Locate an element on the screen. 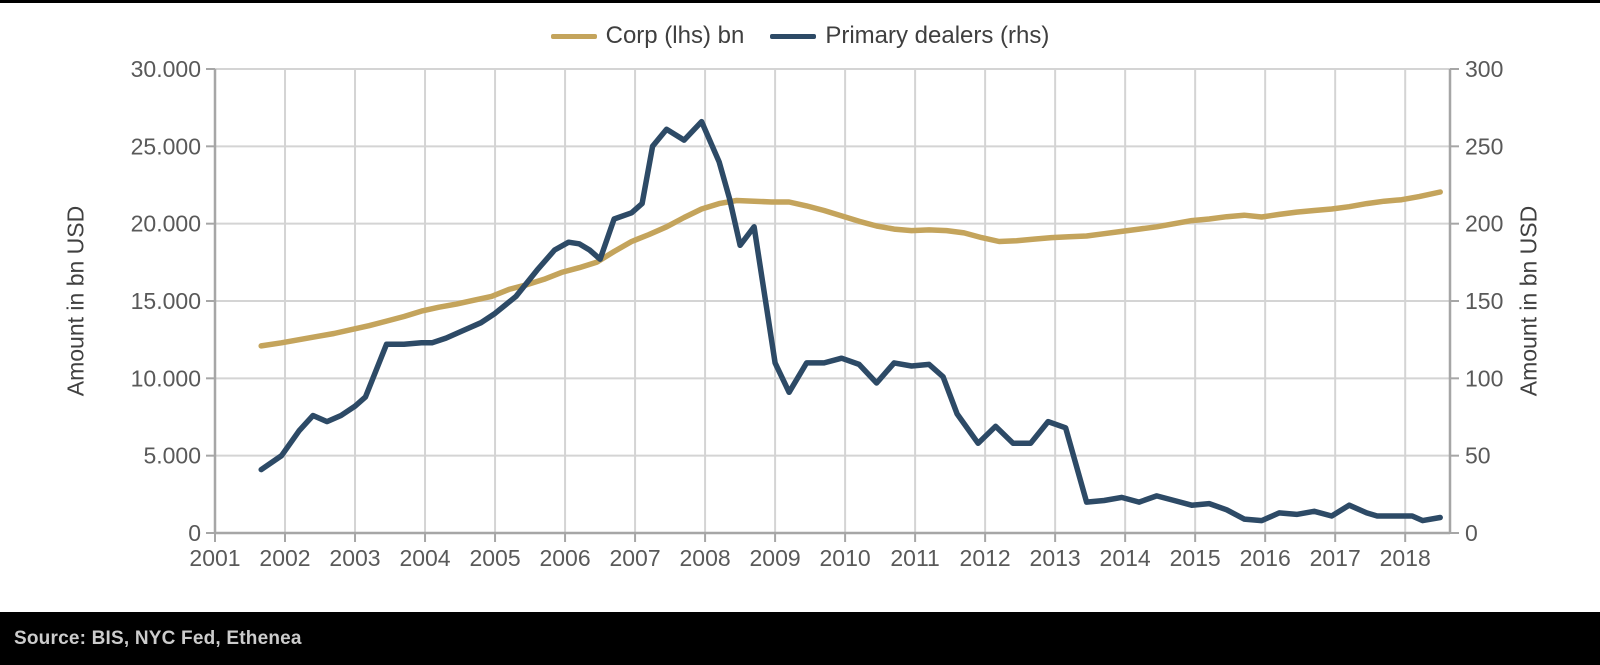 The width and height of the screenshot is (1600, 665). top-border-rule is located at coordinates (800, 1).